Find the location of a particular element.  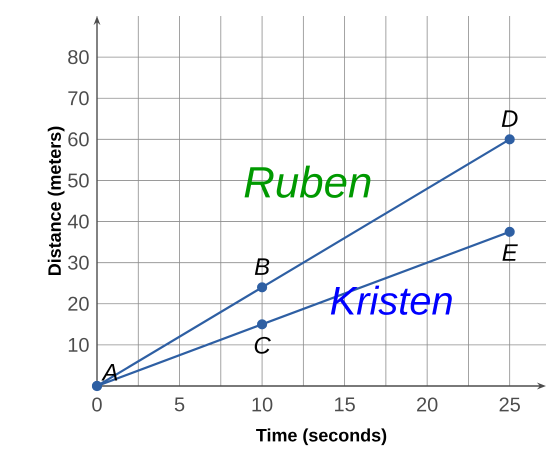

y-tick-label: 60 is located at coordinates (78, 139).